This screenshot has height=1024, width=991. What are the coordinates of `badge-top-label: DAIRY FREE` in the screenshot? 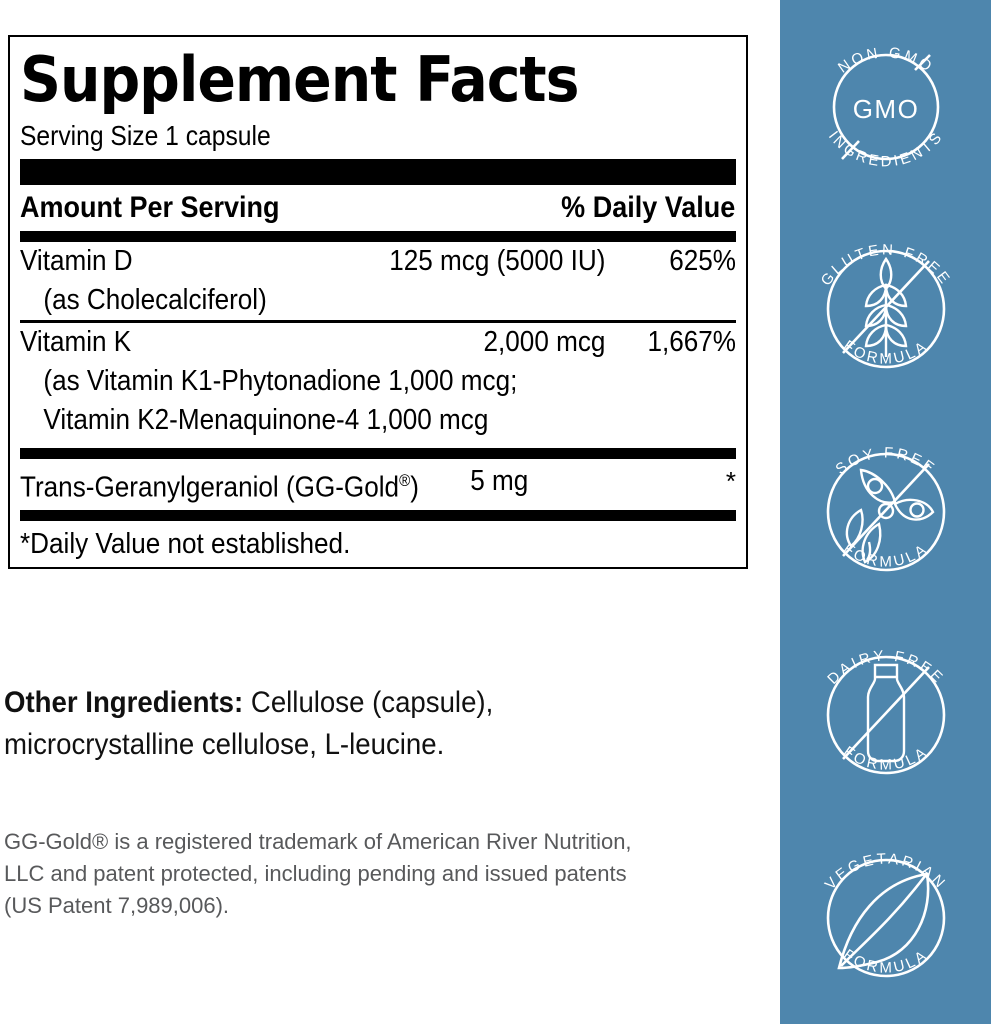 It's located at (886, 668).